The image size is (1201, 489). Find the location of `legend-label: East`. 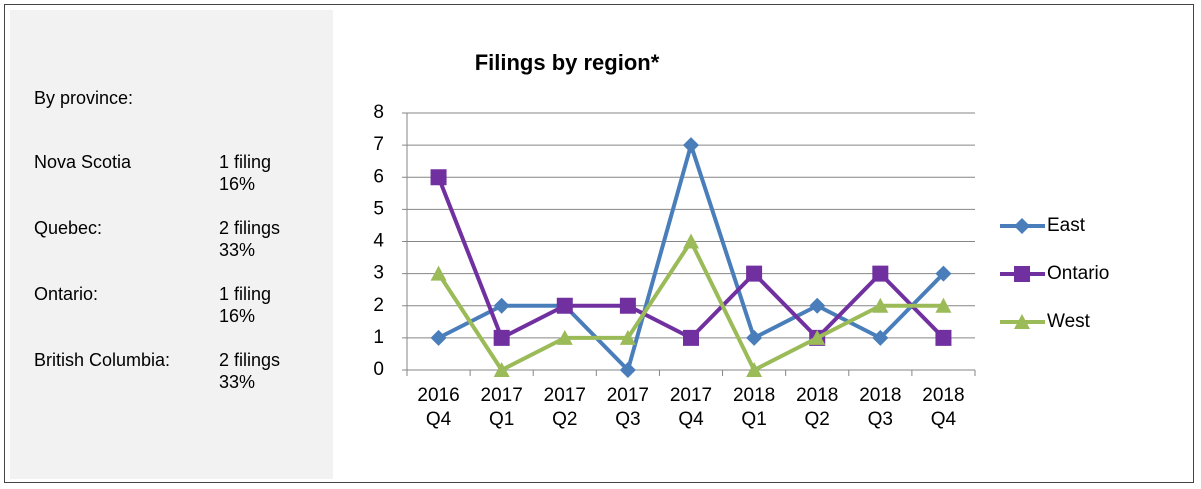

legend-label: East is located at coordinates (1066, 225).